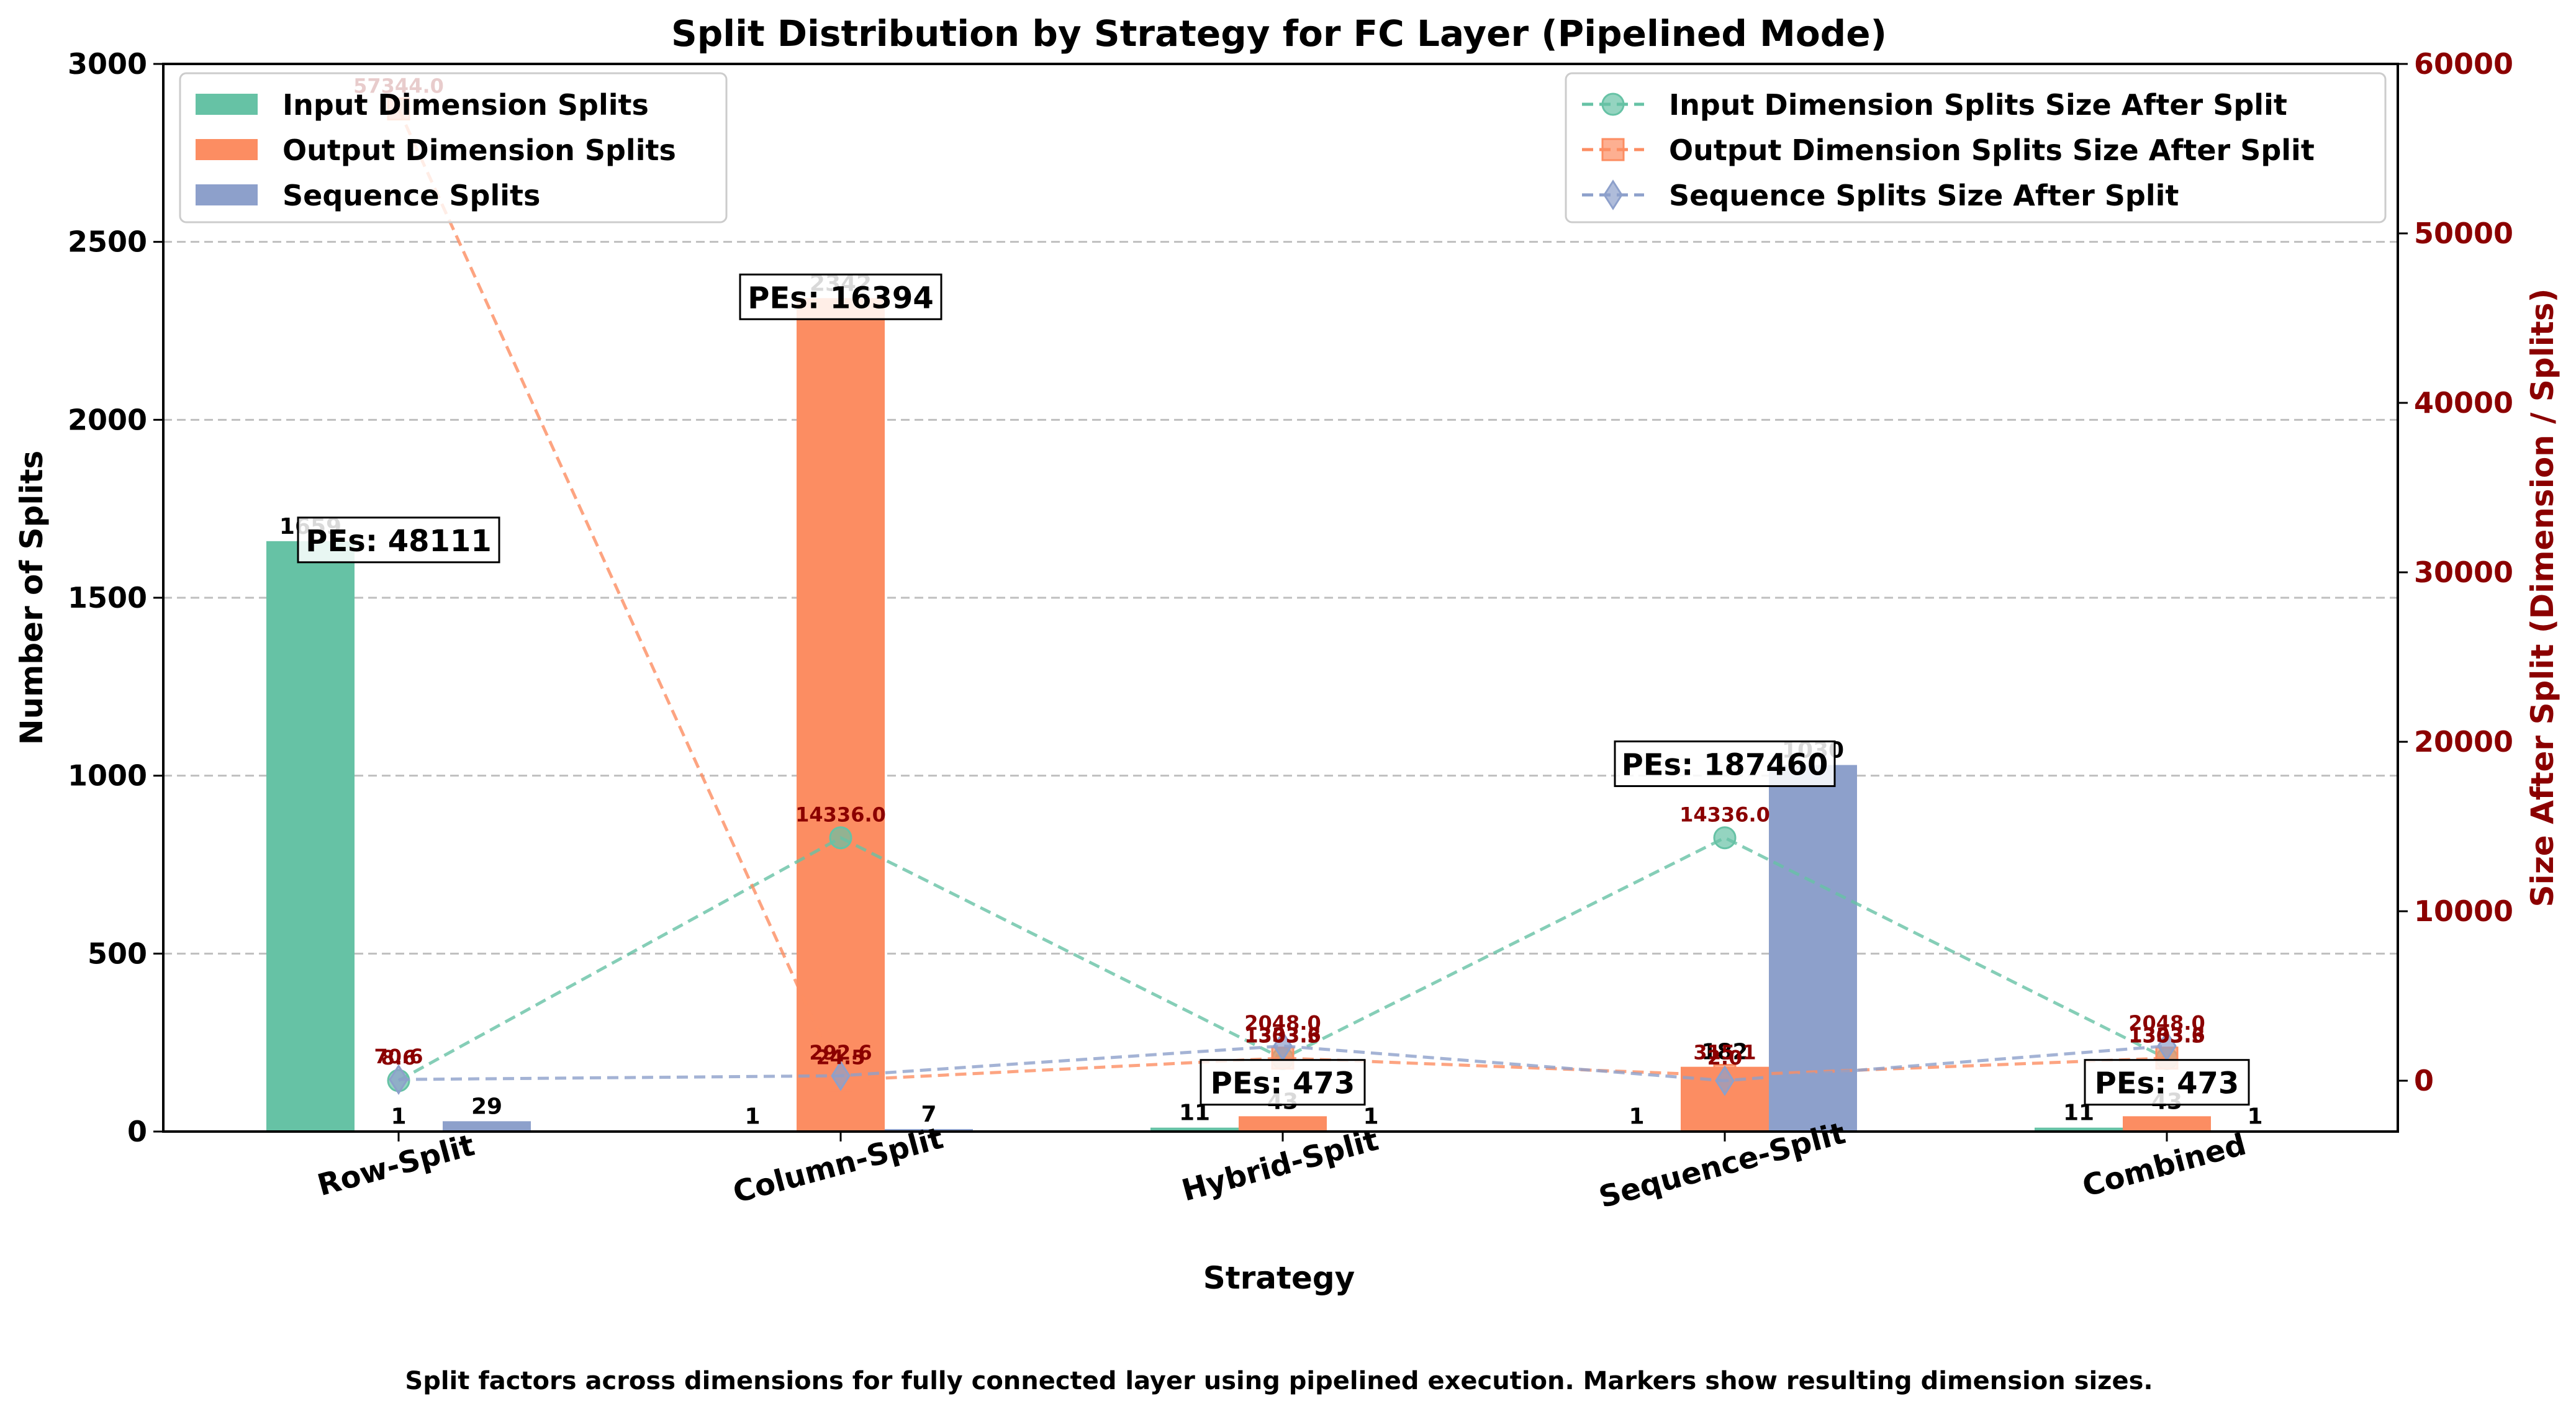 The width and height of the screenshot is (2576, 1409). What do you see at coordinates (107, 64) in the screenshot?
I see `y-tick-label: 3000` at bounding box center [107, 64].